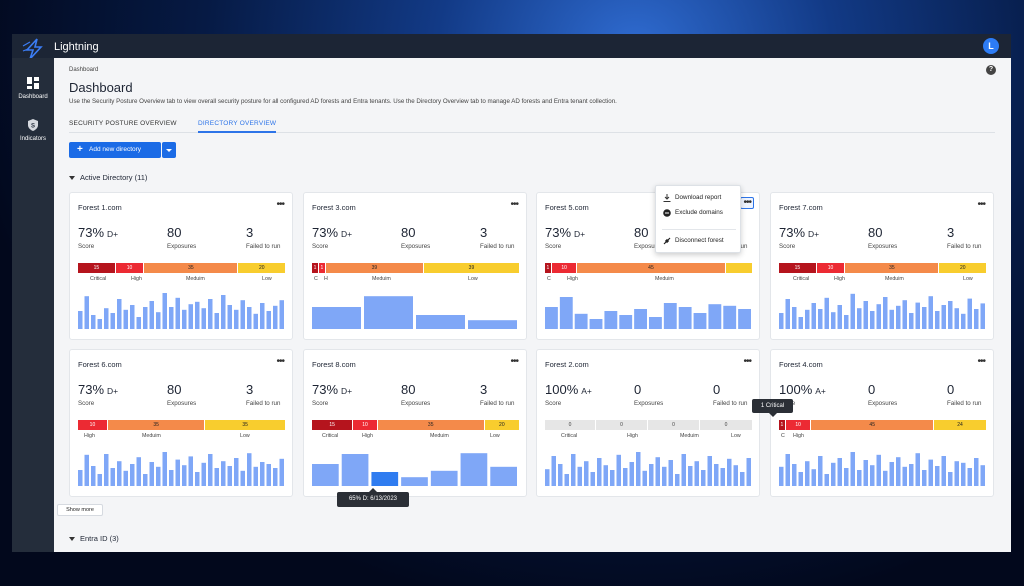 The height and width of the screenshot is (586, 1024). What do you see at coordinates (892, 268) in the screenshot?
I see `severity-segment: 35` at bounding box center [892, 268].